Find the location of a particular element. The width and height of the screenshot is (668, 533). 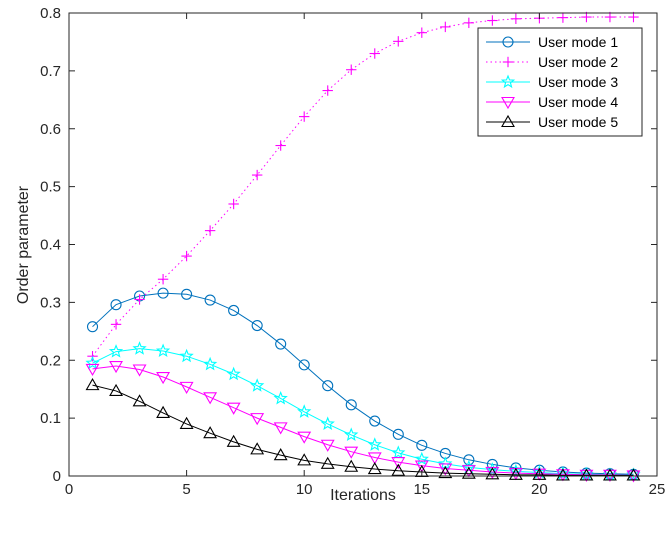

y-tick-label: 0.3 is located at coordinates (50, 302).